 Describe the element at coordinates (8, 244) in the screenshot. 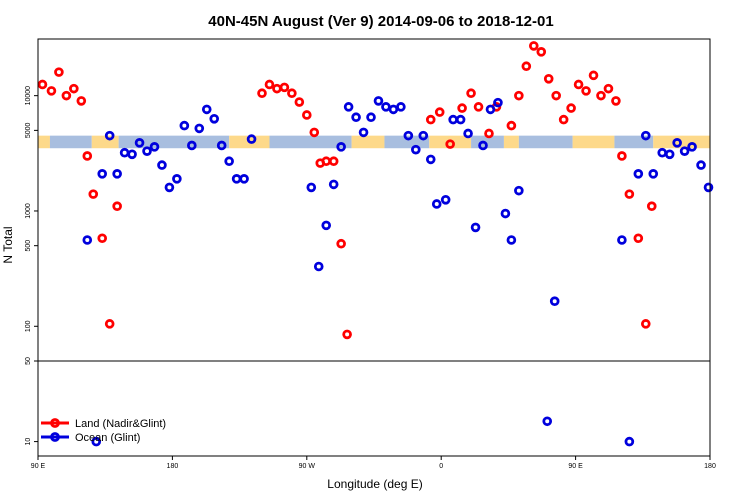

I see `y-axis-label: N Total` at that location.